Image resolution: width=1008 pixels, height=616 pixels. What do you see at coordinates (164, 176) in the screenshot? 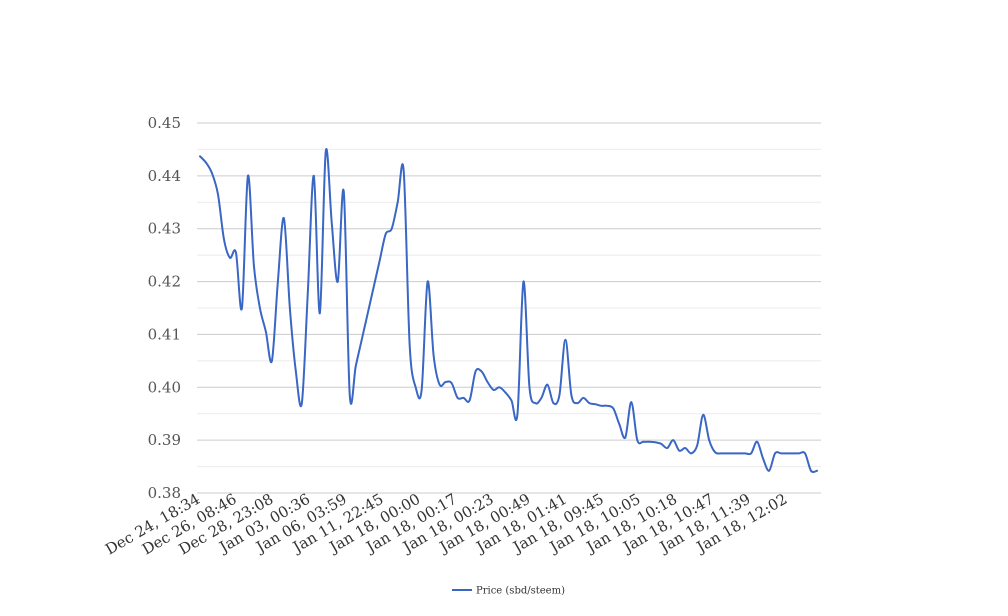
I see `y-tick-label: 0.44` at bounding box center [164, 176].